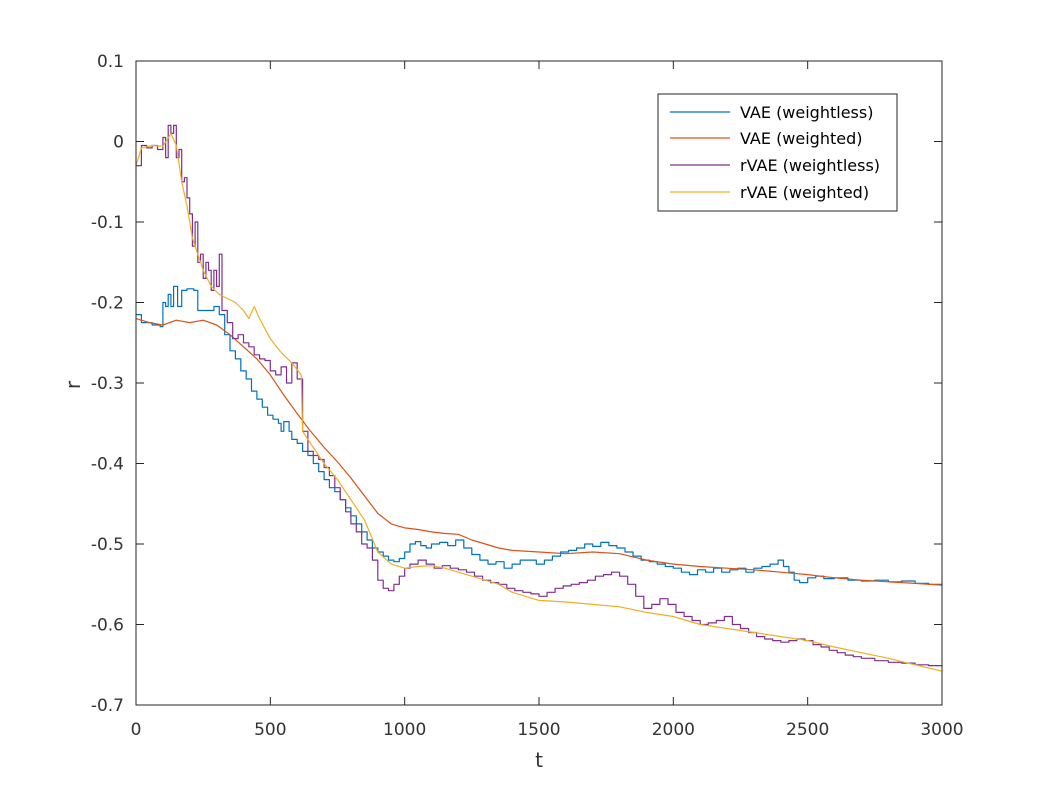 Image resolution: width=1041 pixels, height=797 pixels. Describe the element at coordinates (107, 626) in the screenshot. I see `y-tick-label: -0.6` at that location.